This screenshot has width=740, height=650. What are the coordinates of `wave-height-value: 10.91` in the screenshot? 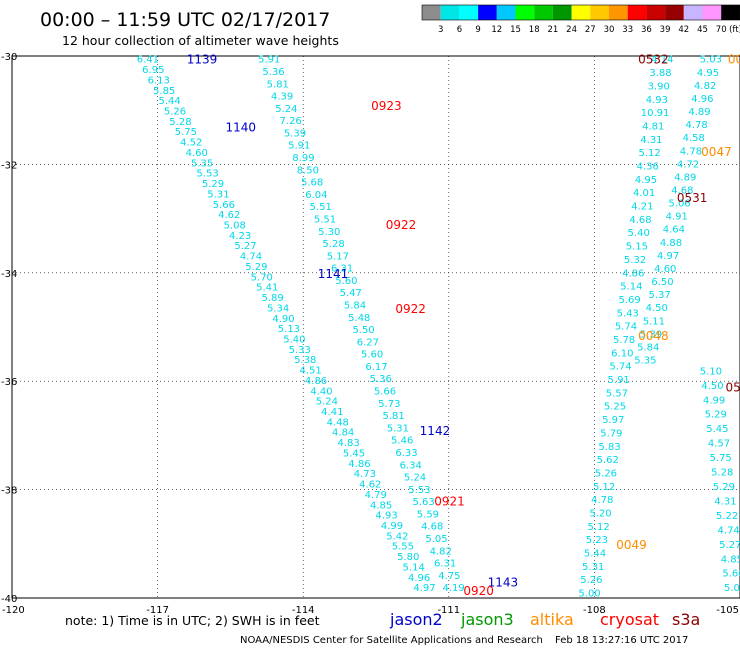 It's located at (655, 113).